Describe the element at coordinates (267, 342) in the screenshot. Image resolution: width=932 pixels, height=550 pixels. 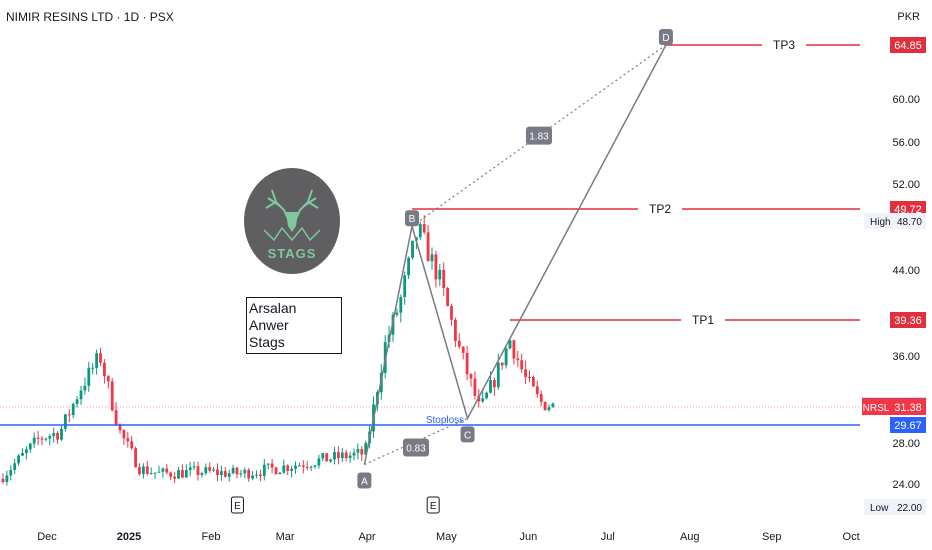
I see `author-group: Stags` at that location.